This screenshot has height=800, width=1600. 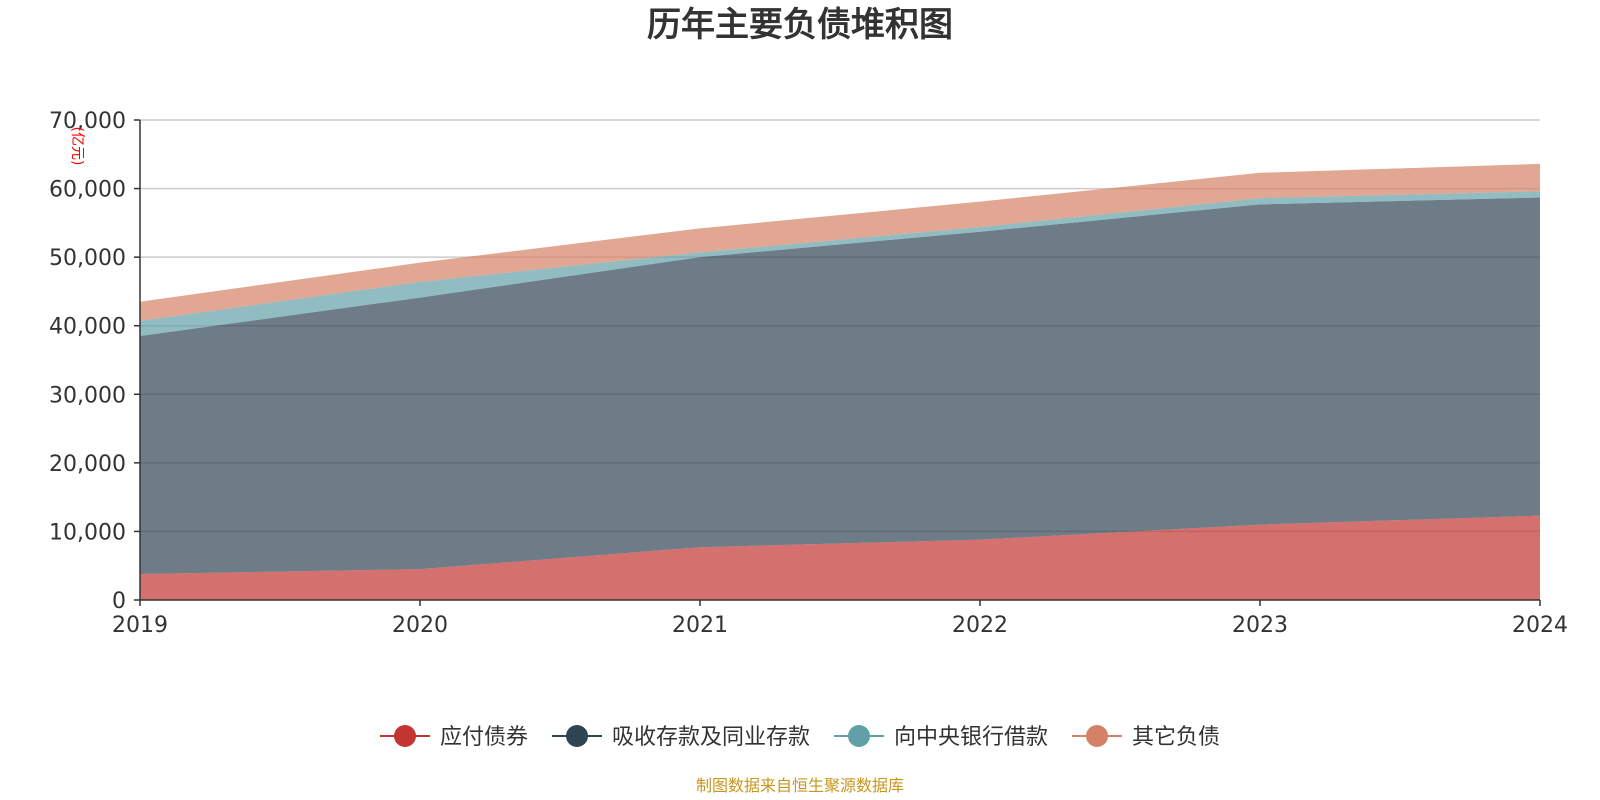 What do you see at coordinates (87, 327) in the screenshot?
I see `y-tick-label: 40,000` at bounding box center [87, 327].